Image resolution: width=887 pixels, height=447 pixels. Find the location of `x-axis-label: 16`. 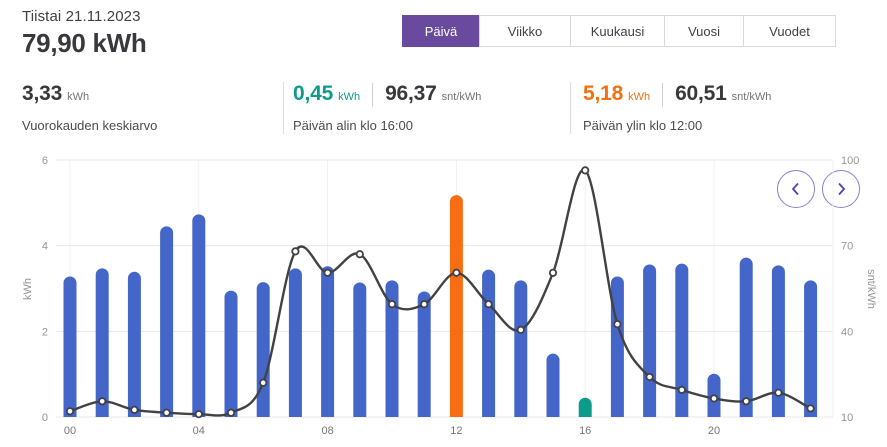

x-axis-label: 16 is located at coordinates (585, 431).